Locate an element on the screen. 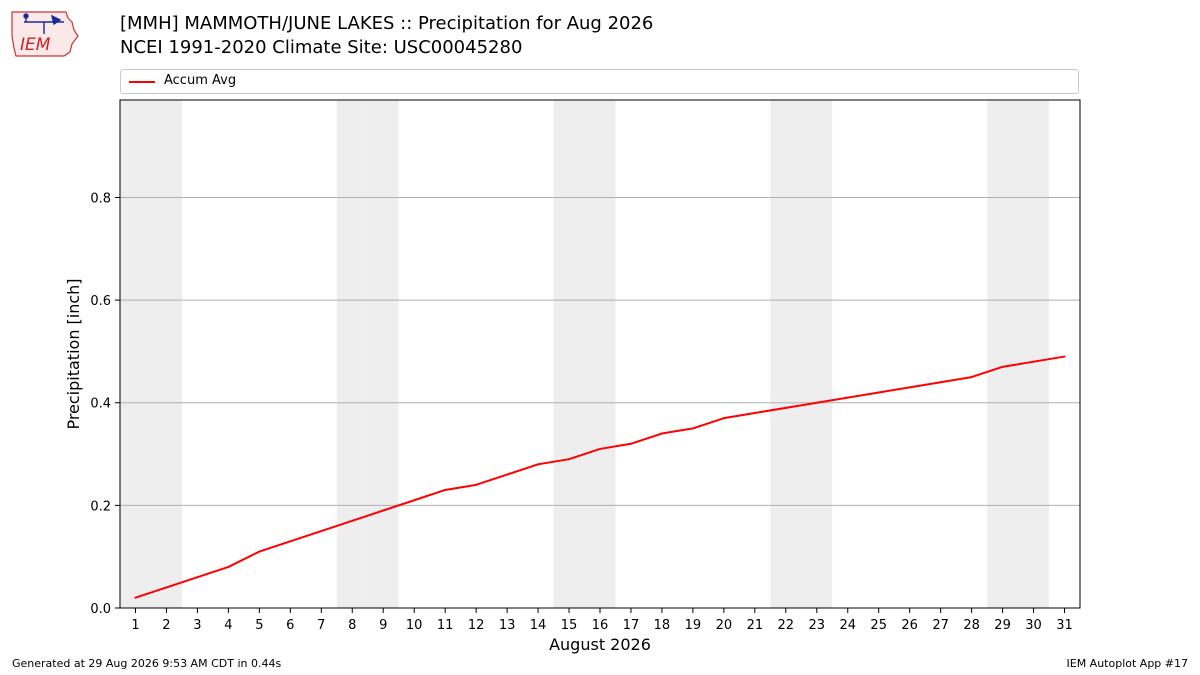  xtick-label: 29 is located at coordinates (1002, 625).